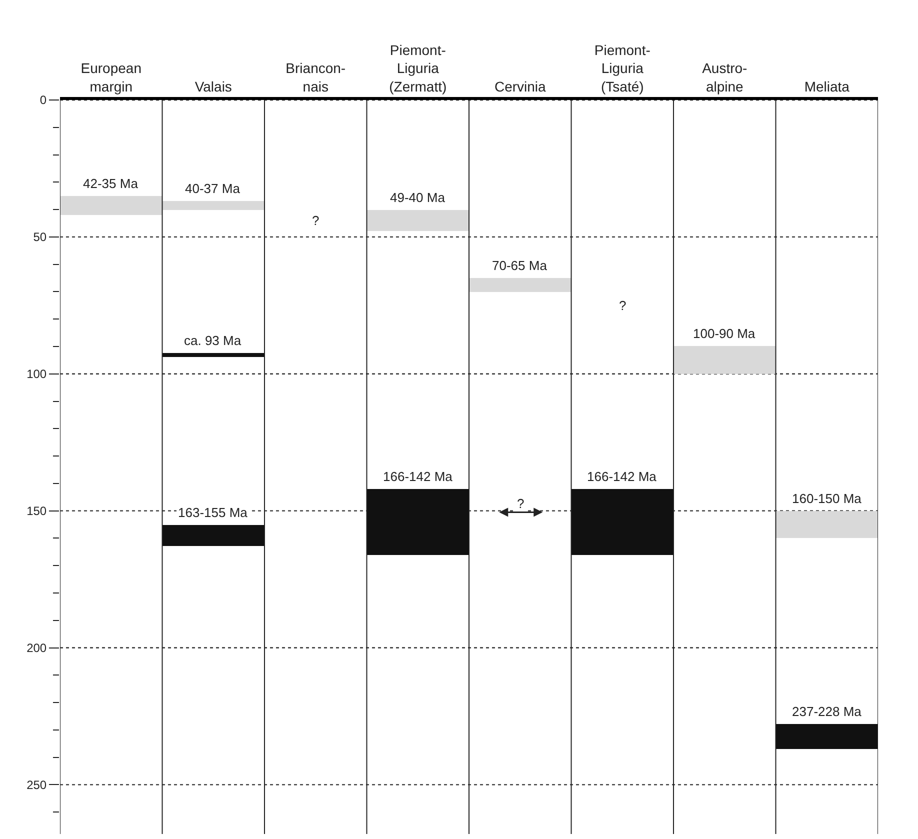  What do you see at coordinates (827, 498) in the screenshot?
I see `annotation: 160-150 Ma` at bounding box center [827, 498].